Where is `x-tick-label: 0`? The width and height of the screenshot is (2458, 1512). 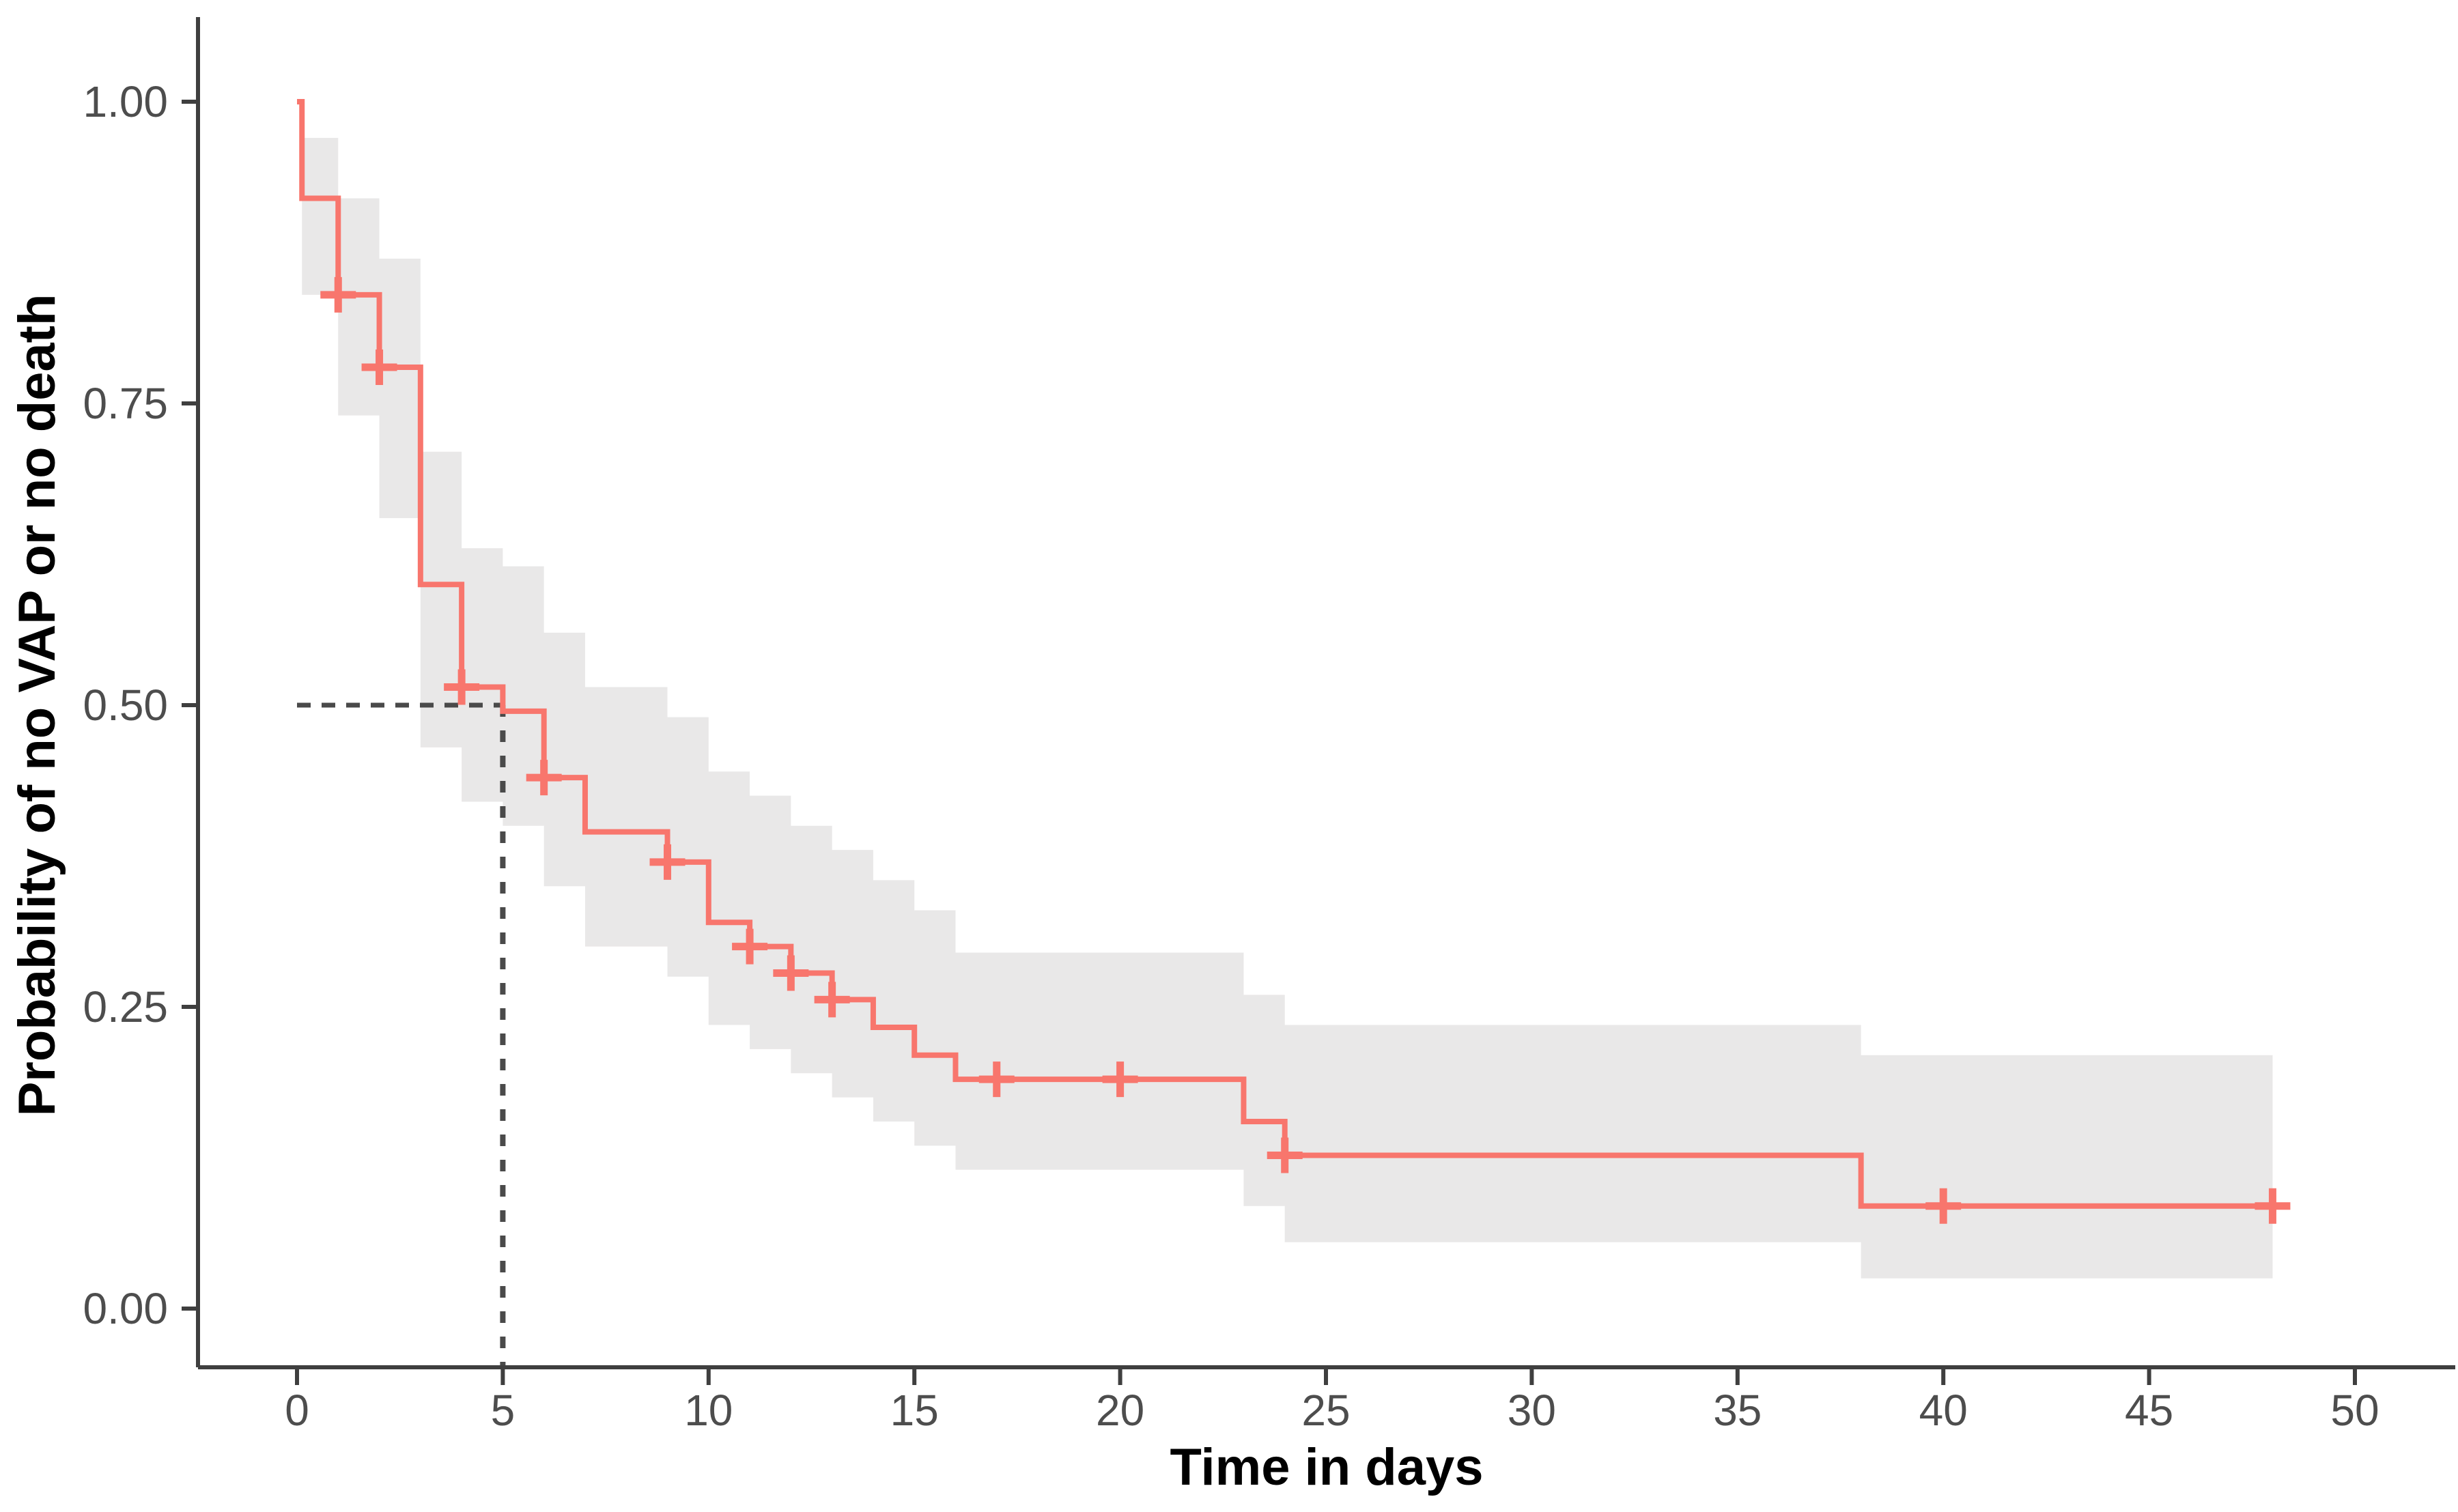 x-tick-label: 0 is located at coordinates (297, 1410).